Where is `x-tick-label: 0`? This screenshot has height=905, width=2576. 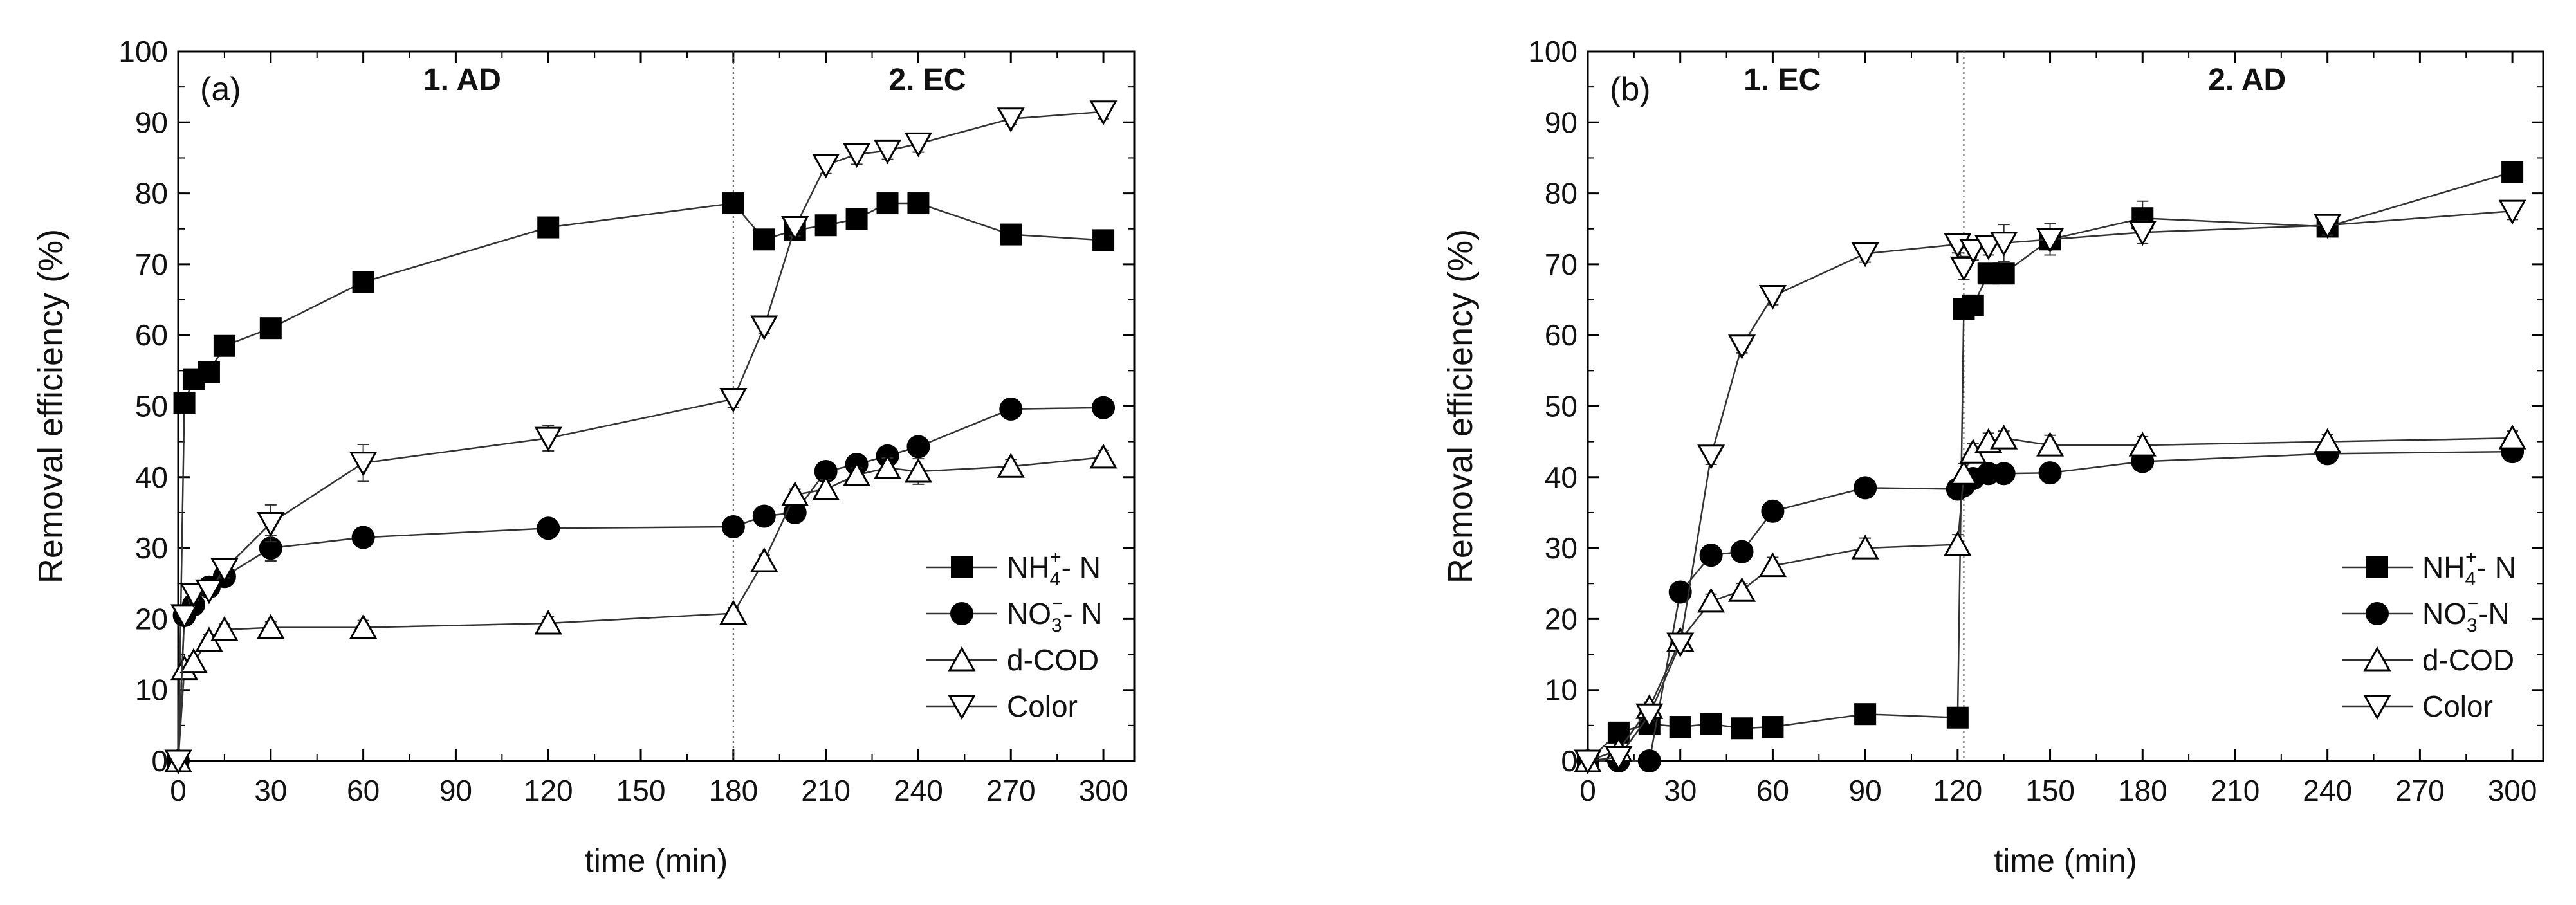 x-tick-label: 0 is located at coordinates (178, 790).